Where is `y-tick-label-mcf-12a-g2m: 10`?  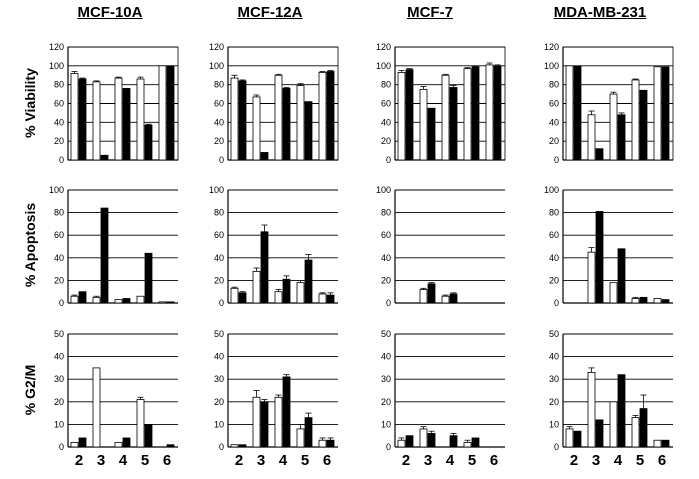
y-tick-label-mcf-12a-g2m: 10 is located at coordinates (219, 424).